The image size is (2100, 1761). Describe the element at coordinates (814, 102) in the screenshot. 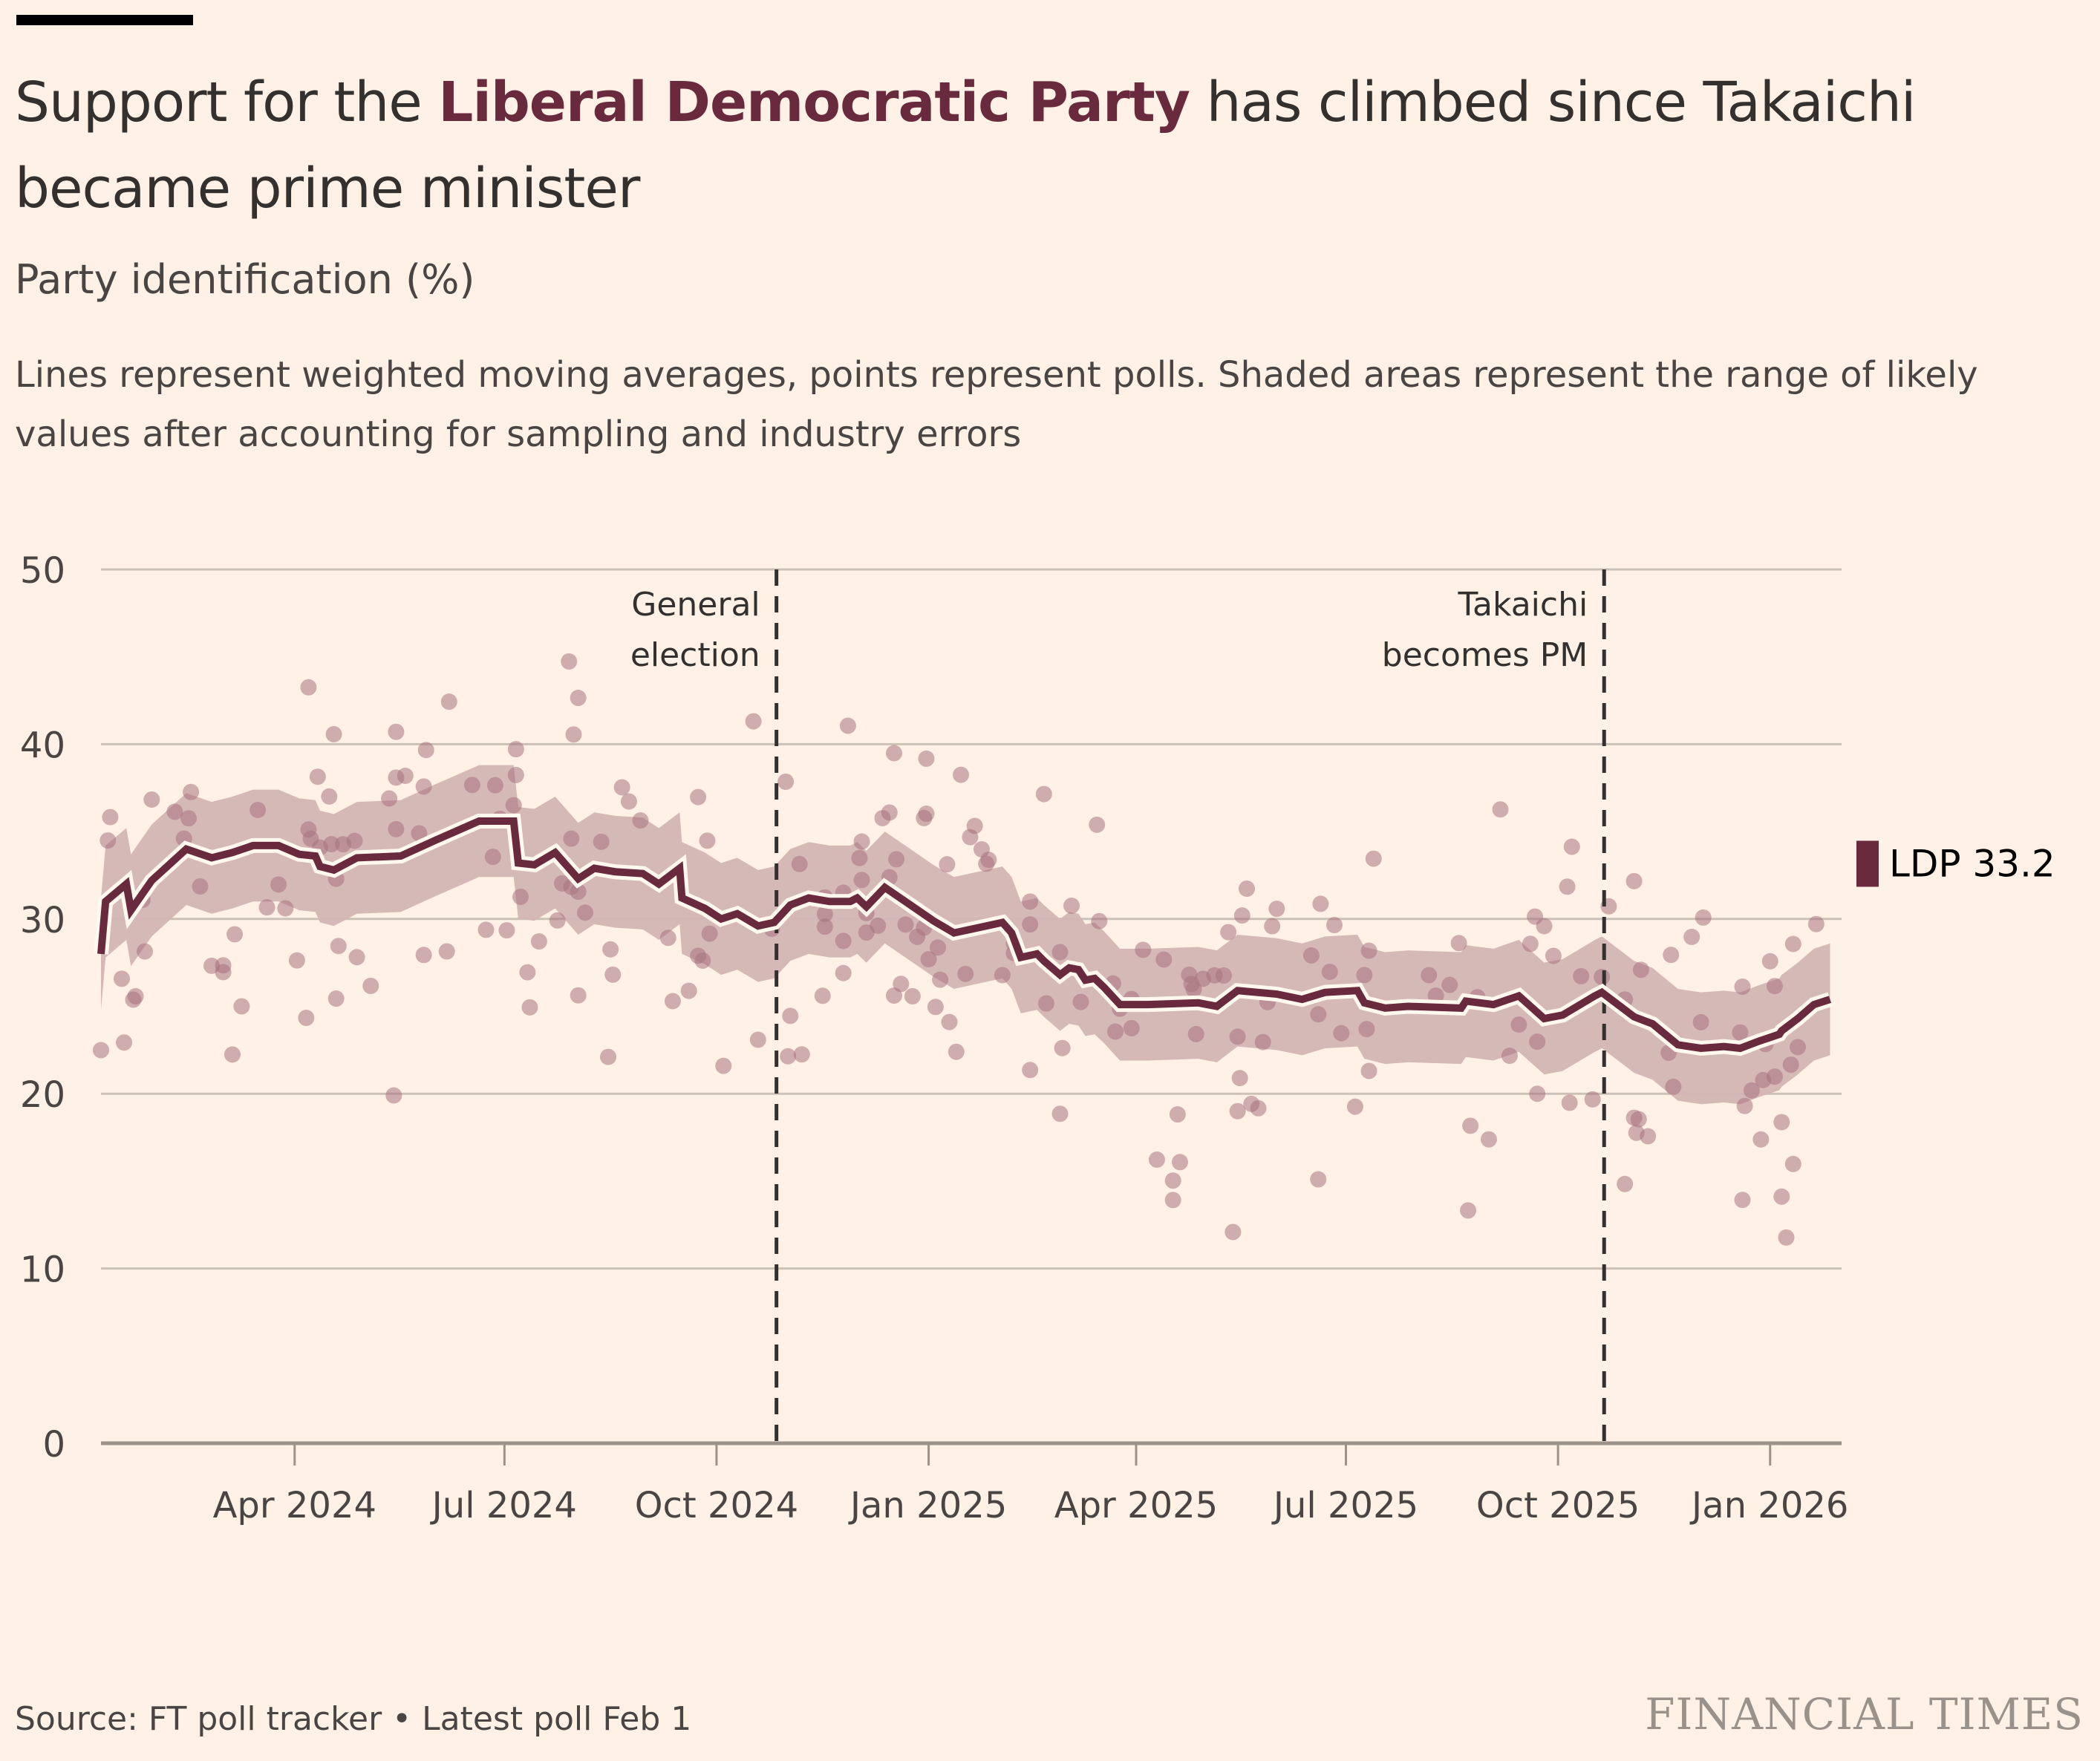

I see `title-highlight-ldp: Liberal Democratic Party` at that location.